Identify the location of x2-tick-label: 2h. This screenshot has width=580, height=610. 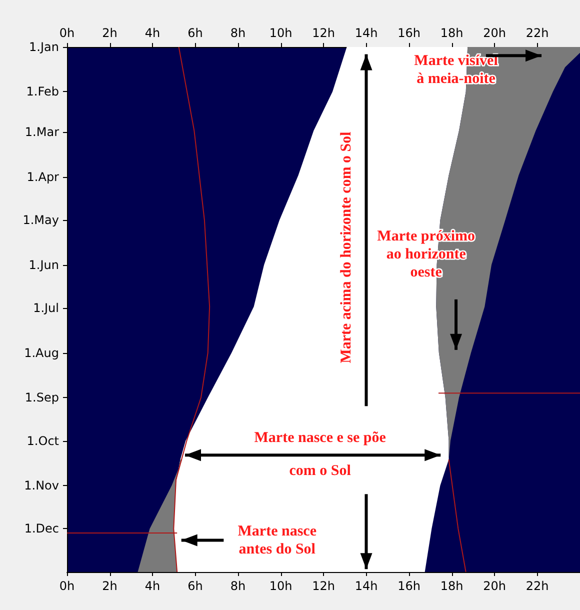
(110, 33).